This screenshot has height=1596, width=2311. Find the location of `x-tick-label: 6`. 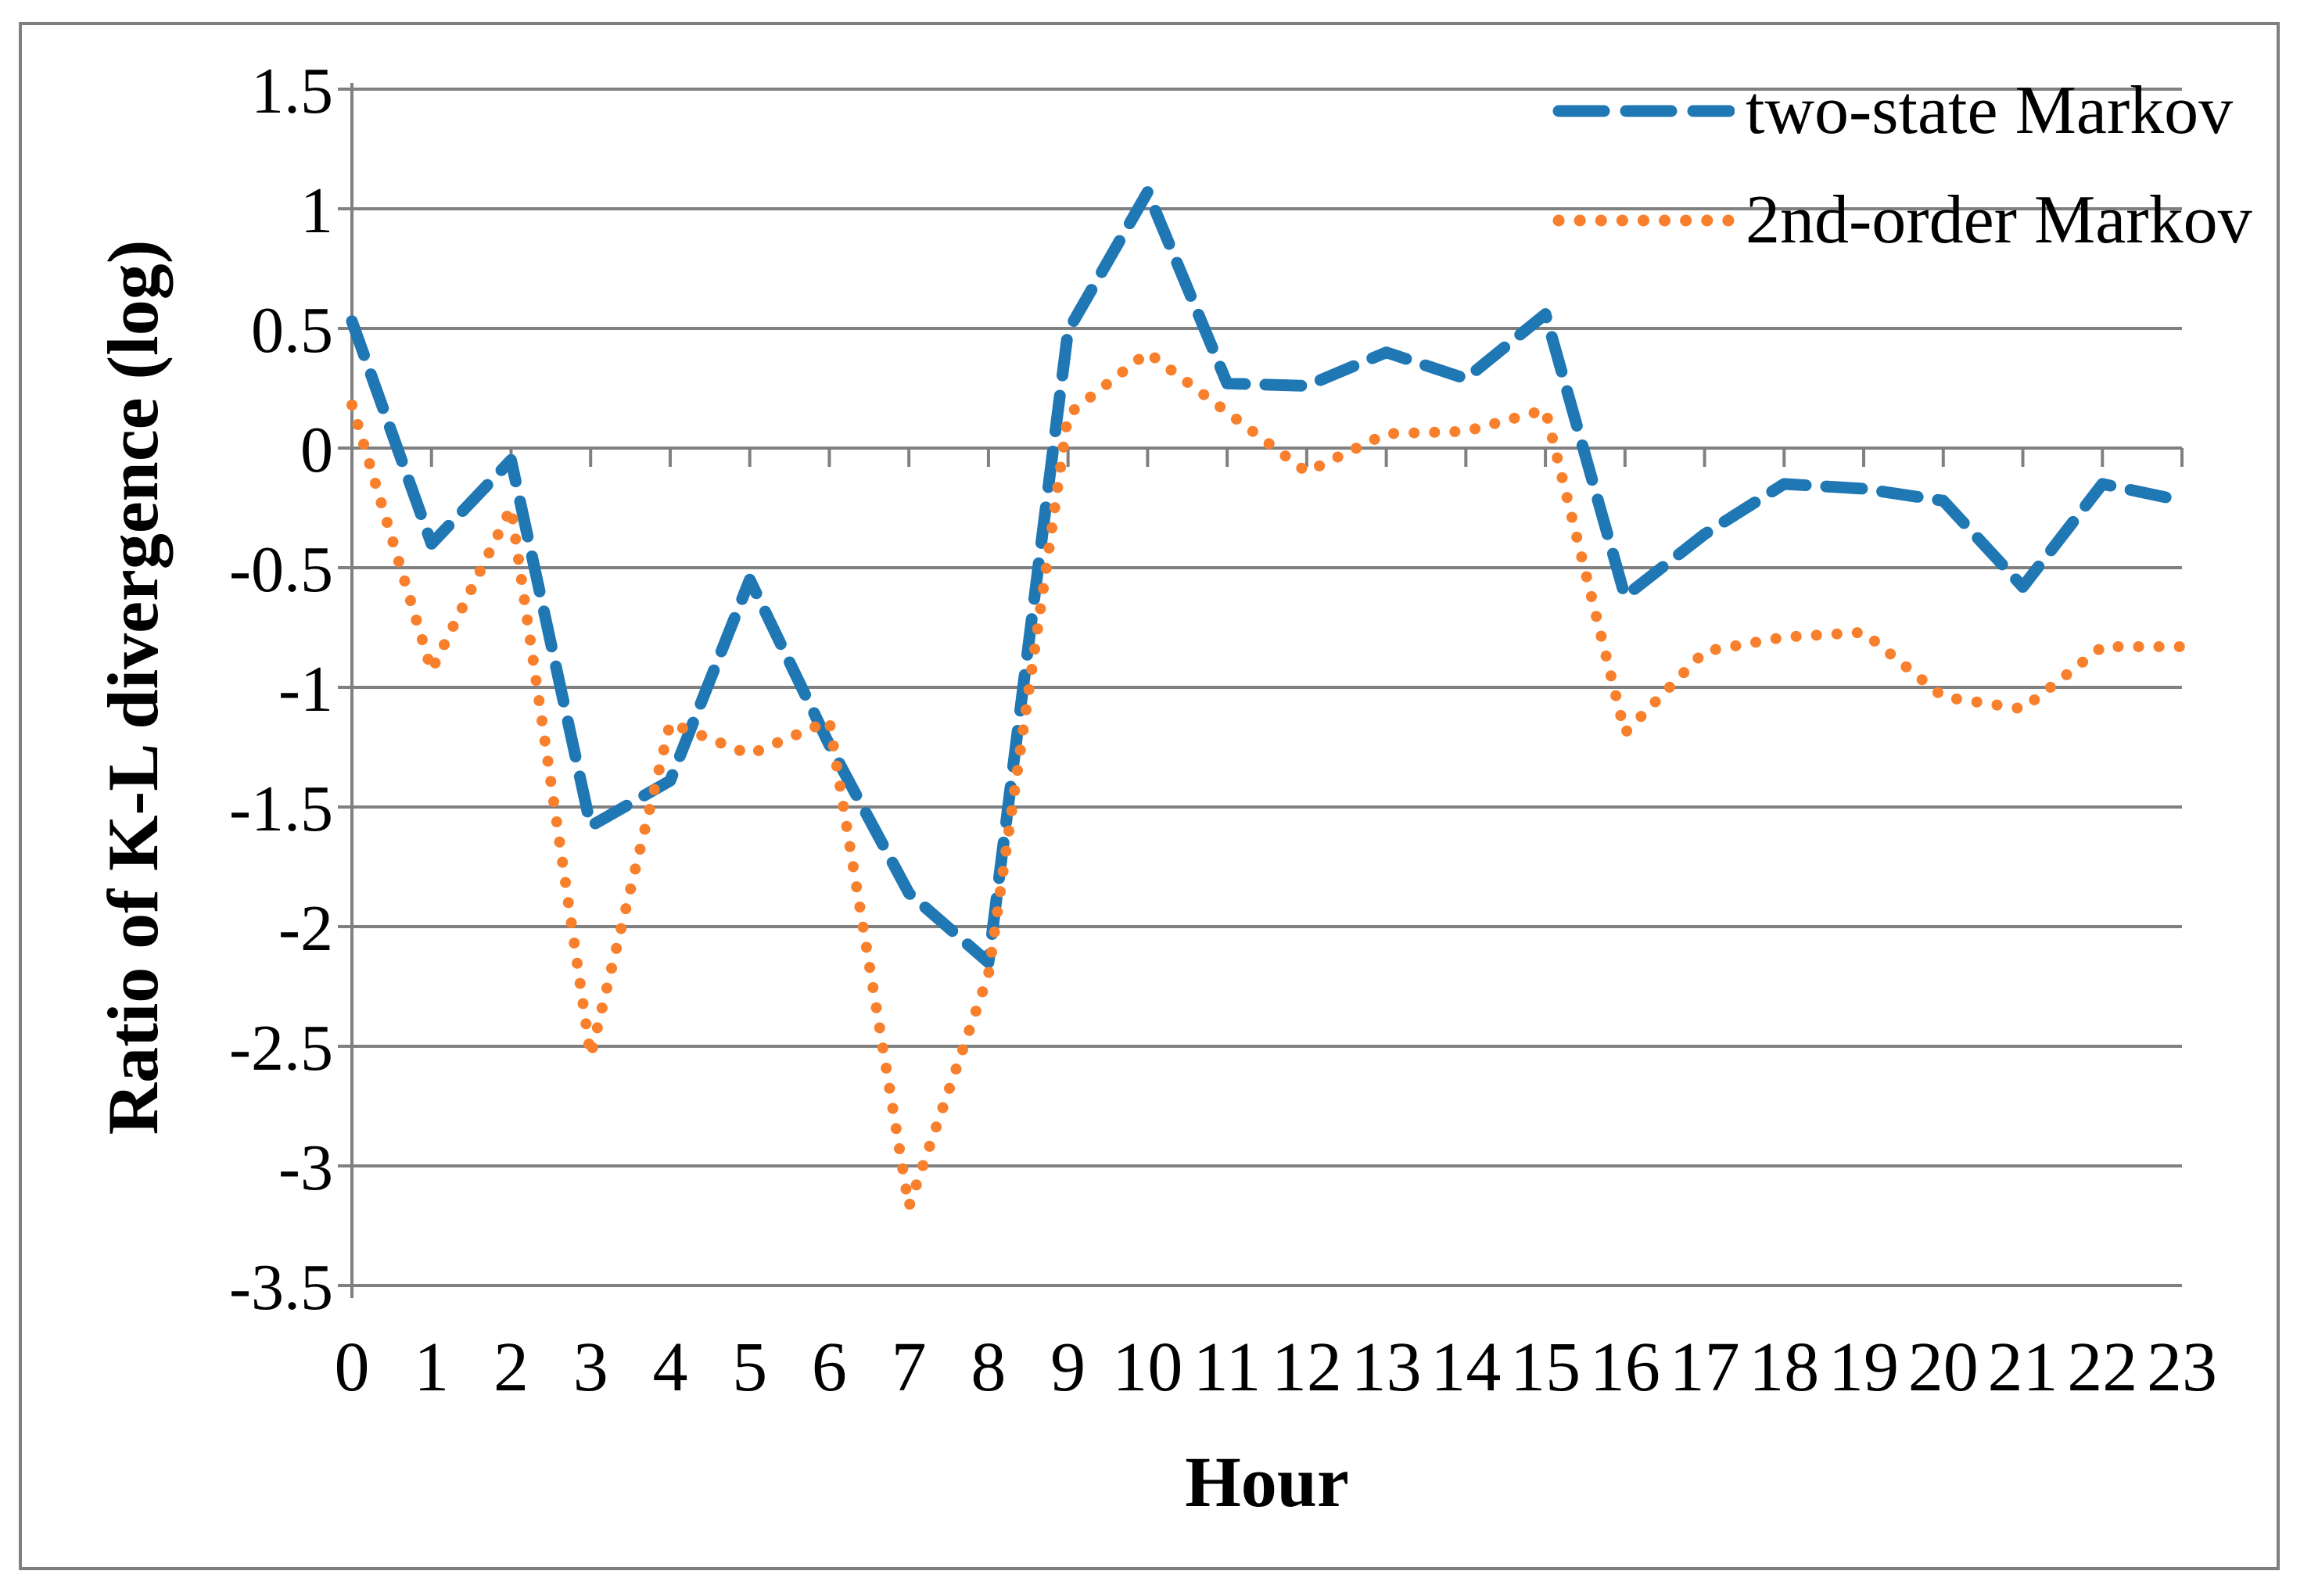

x-tick-label: 6 is located at coordinates (829, 1368).